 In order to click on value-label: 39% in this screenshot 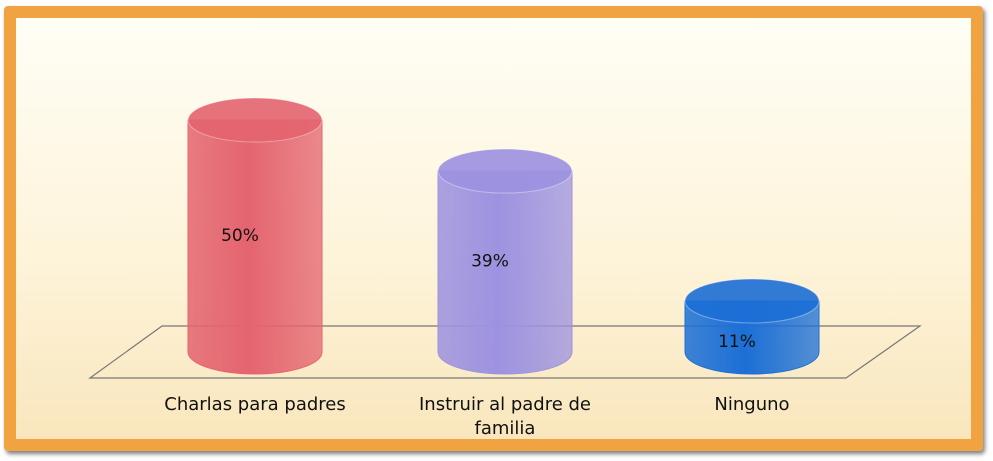, I will do `click(490, 262)`.